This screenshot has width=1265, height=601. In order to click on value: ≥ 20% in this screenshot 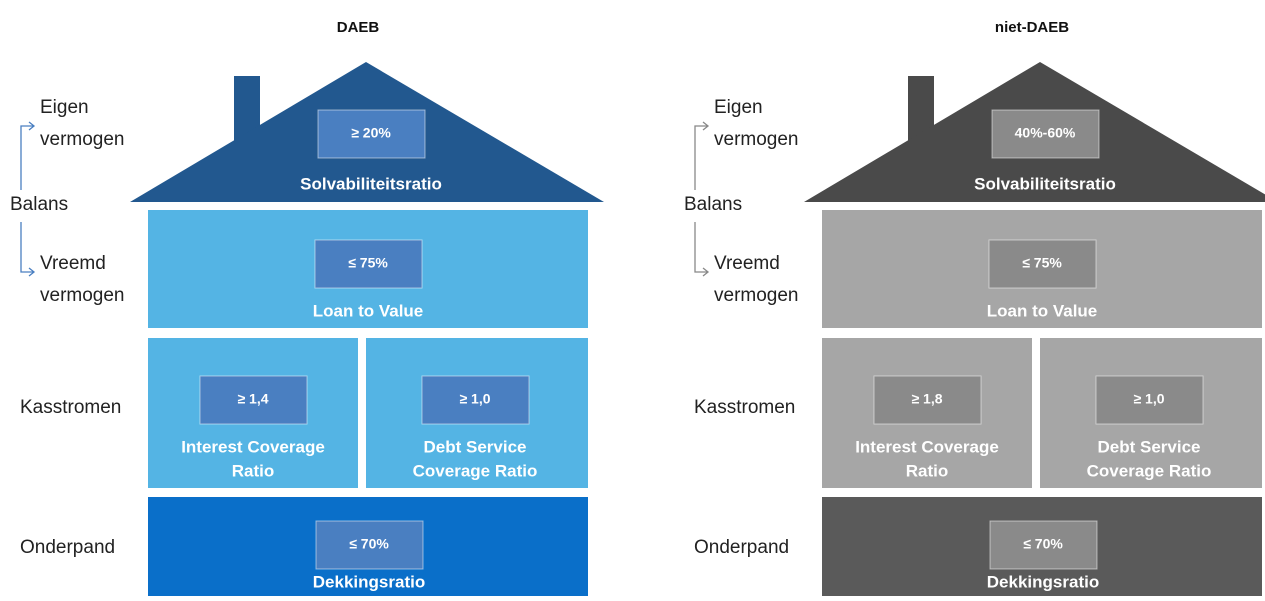, I will do `click(371, 133)`.